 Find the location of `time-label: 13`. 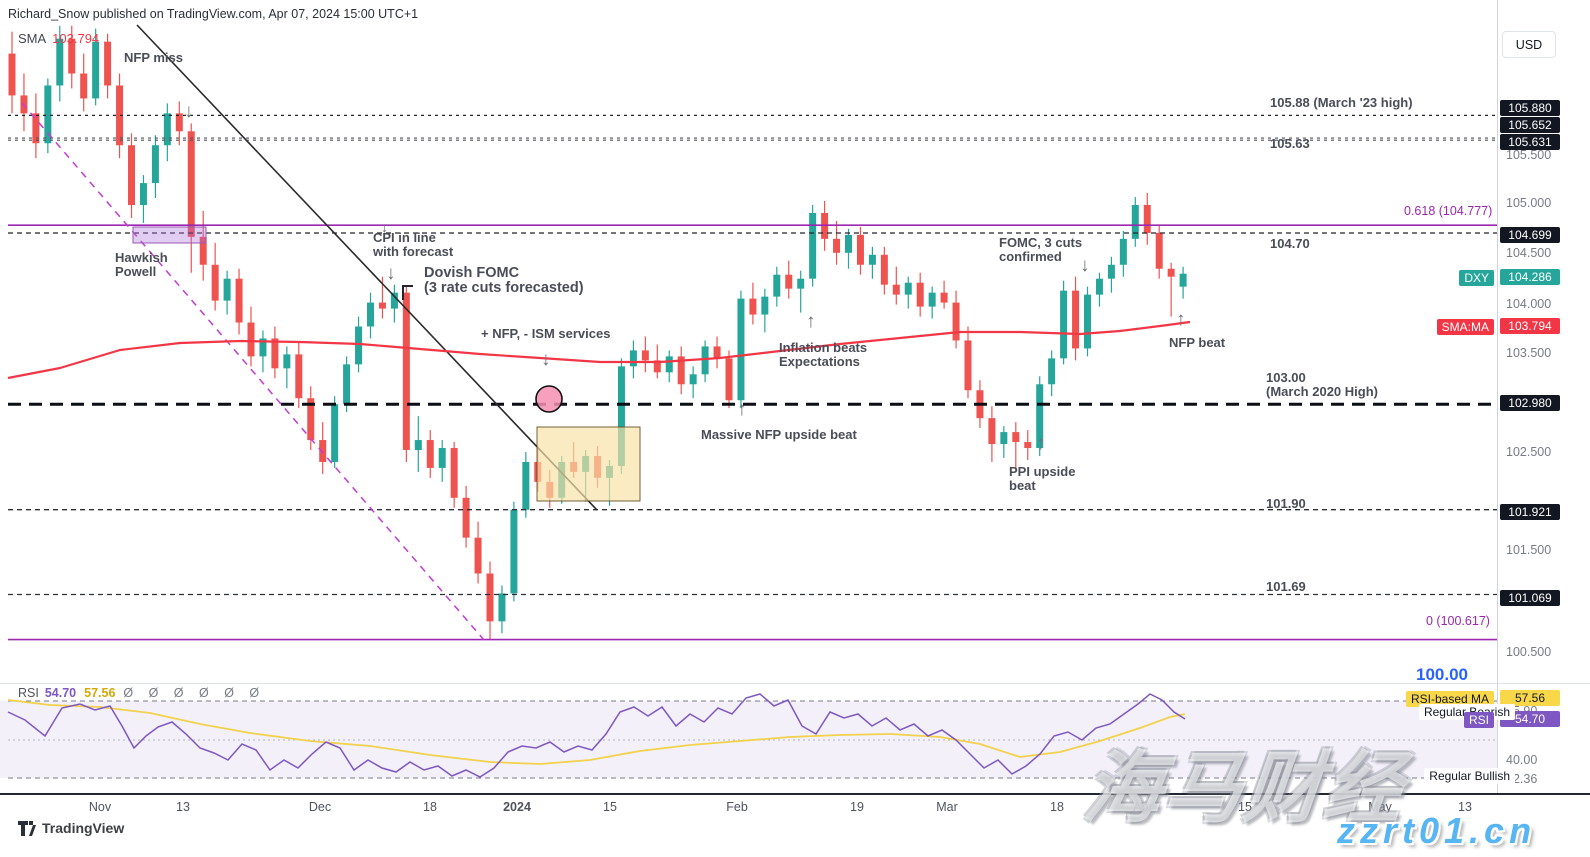

time-label: 13 is located at coordinates (183, 807).